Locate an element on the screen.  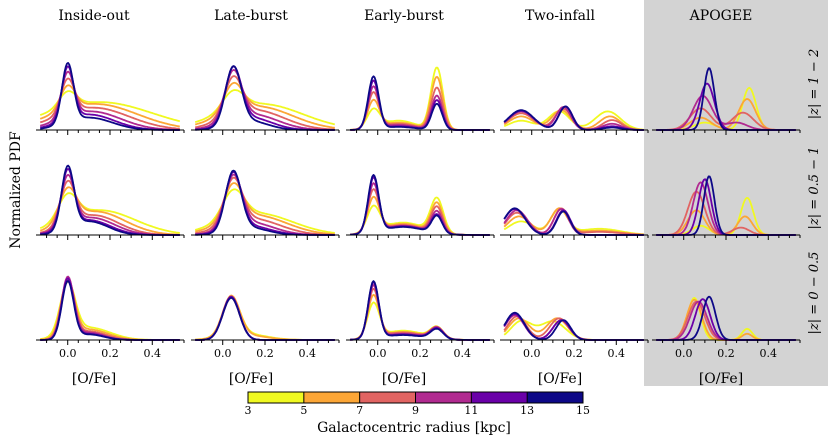
col-title-early-burst: Early-burst is located at coordinates (404, 16).